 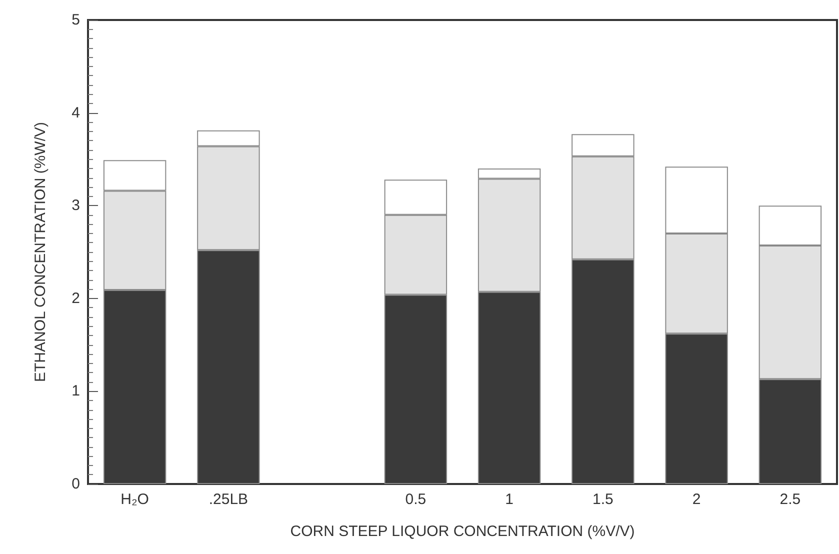 I want to click on x-tick-label: 1, so click(x=509, y=499).